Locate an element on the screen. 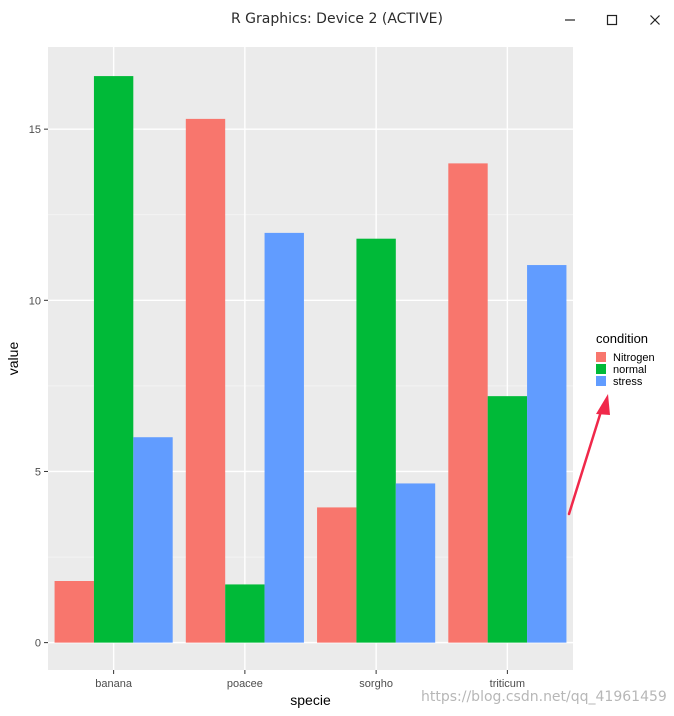 Image resolution: width=674 pixels, height=716 pixels. y-tick-label: 15 is located at coordinates (35, 130).